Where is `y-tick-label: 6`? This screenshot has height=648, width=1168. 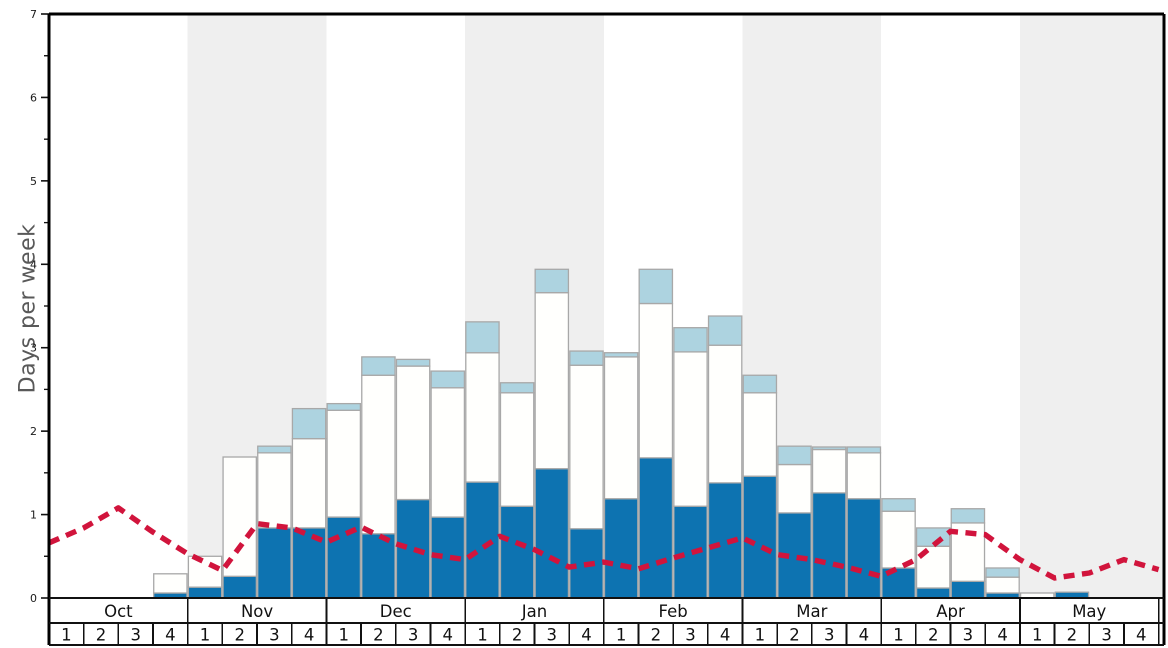
y-tick-label: 6 is located at coordinates (33, 97).